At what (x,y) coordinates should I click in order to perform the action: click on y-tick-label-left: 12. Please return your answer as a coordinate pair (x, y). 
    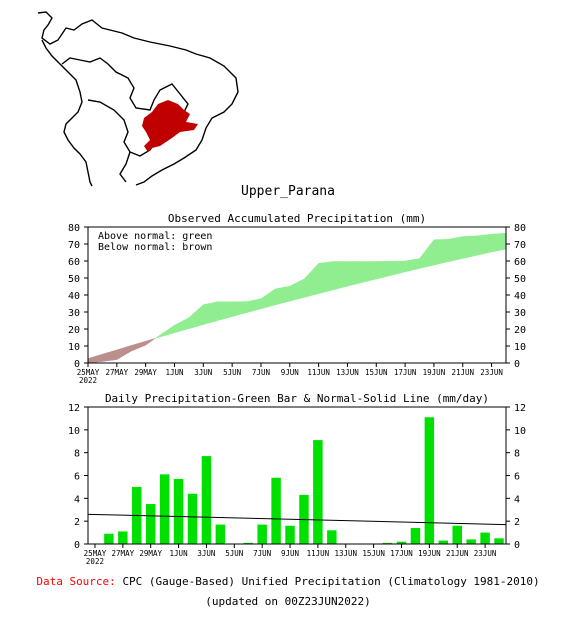
    Looking at the image, I should click on (74, 408).